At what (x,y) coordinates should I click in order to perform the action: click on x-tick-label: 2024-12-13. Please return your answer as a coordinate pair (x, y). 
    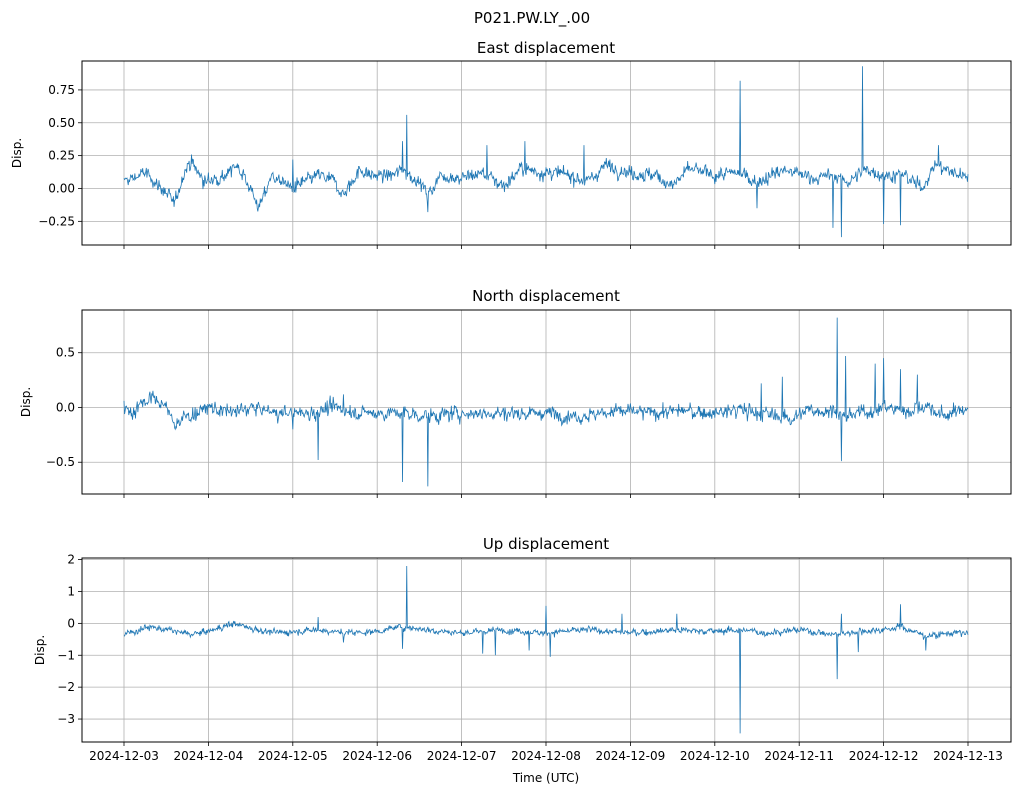
    Looking at the image, I should click on (968, 756).